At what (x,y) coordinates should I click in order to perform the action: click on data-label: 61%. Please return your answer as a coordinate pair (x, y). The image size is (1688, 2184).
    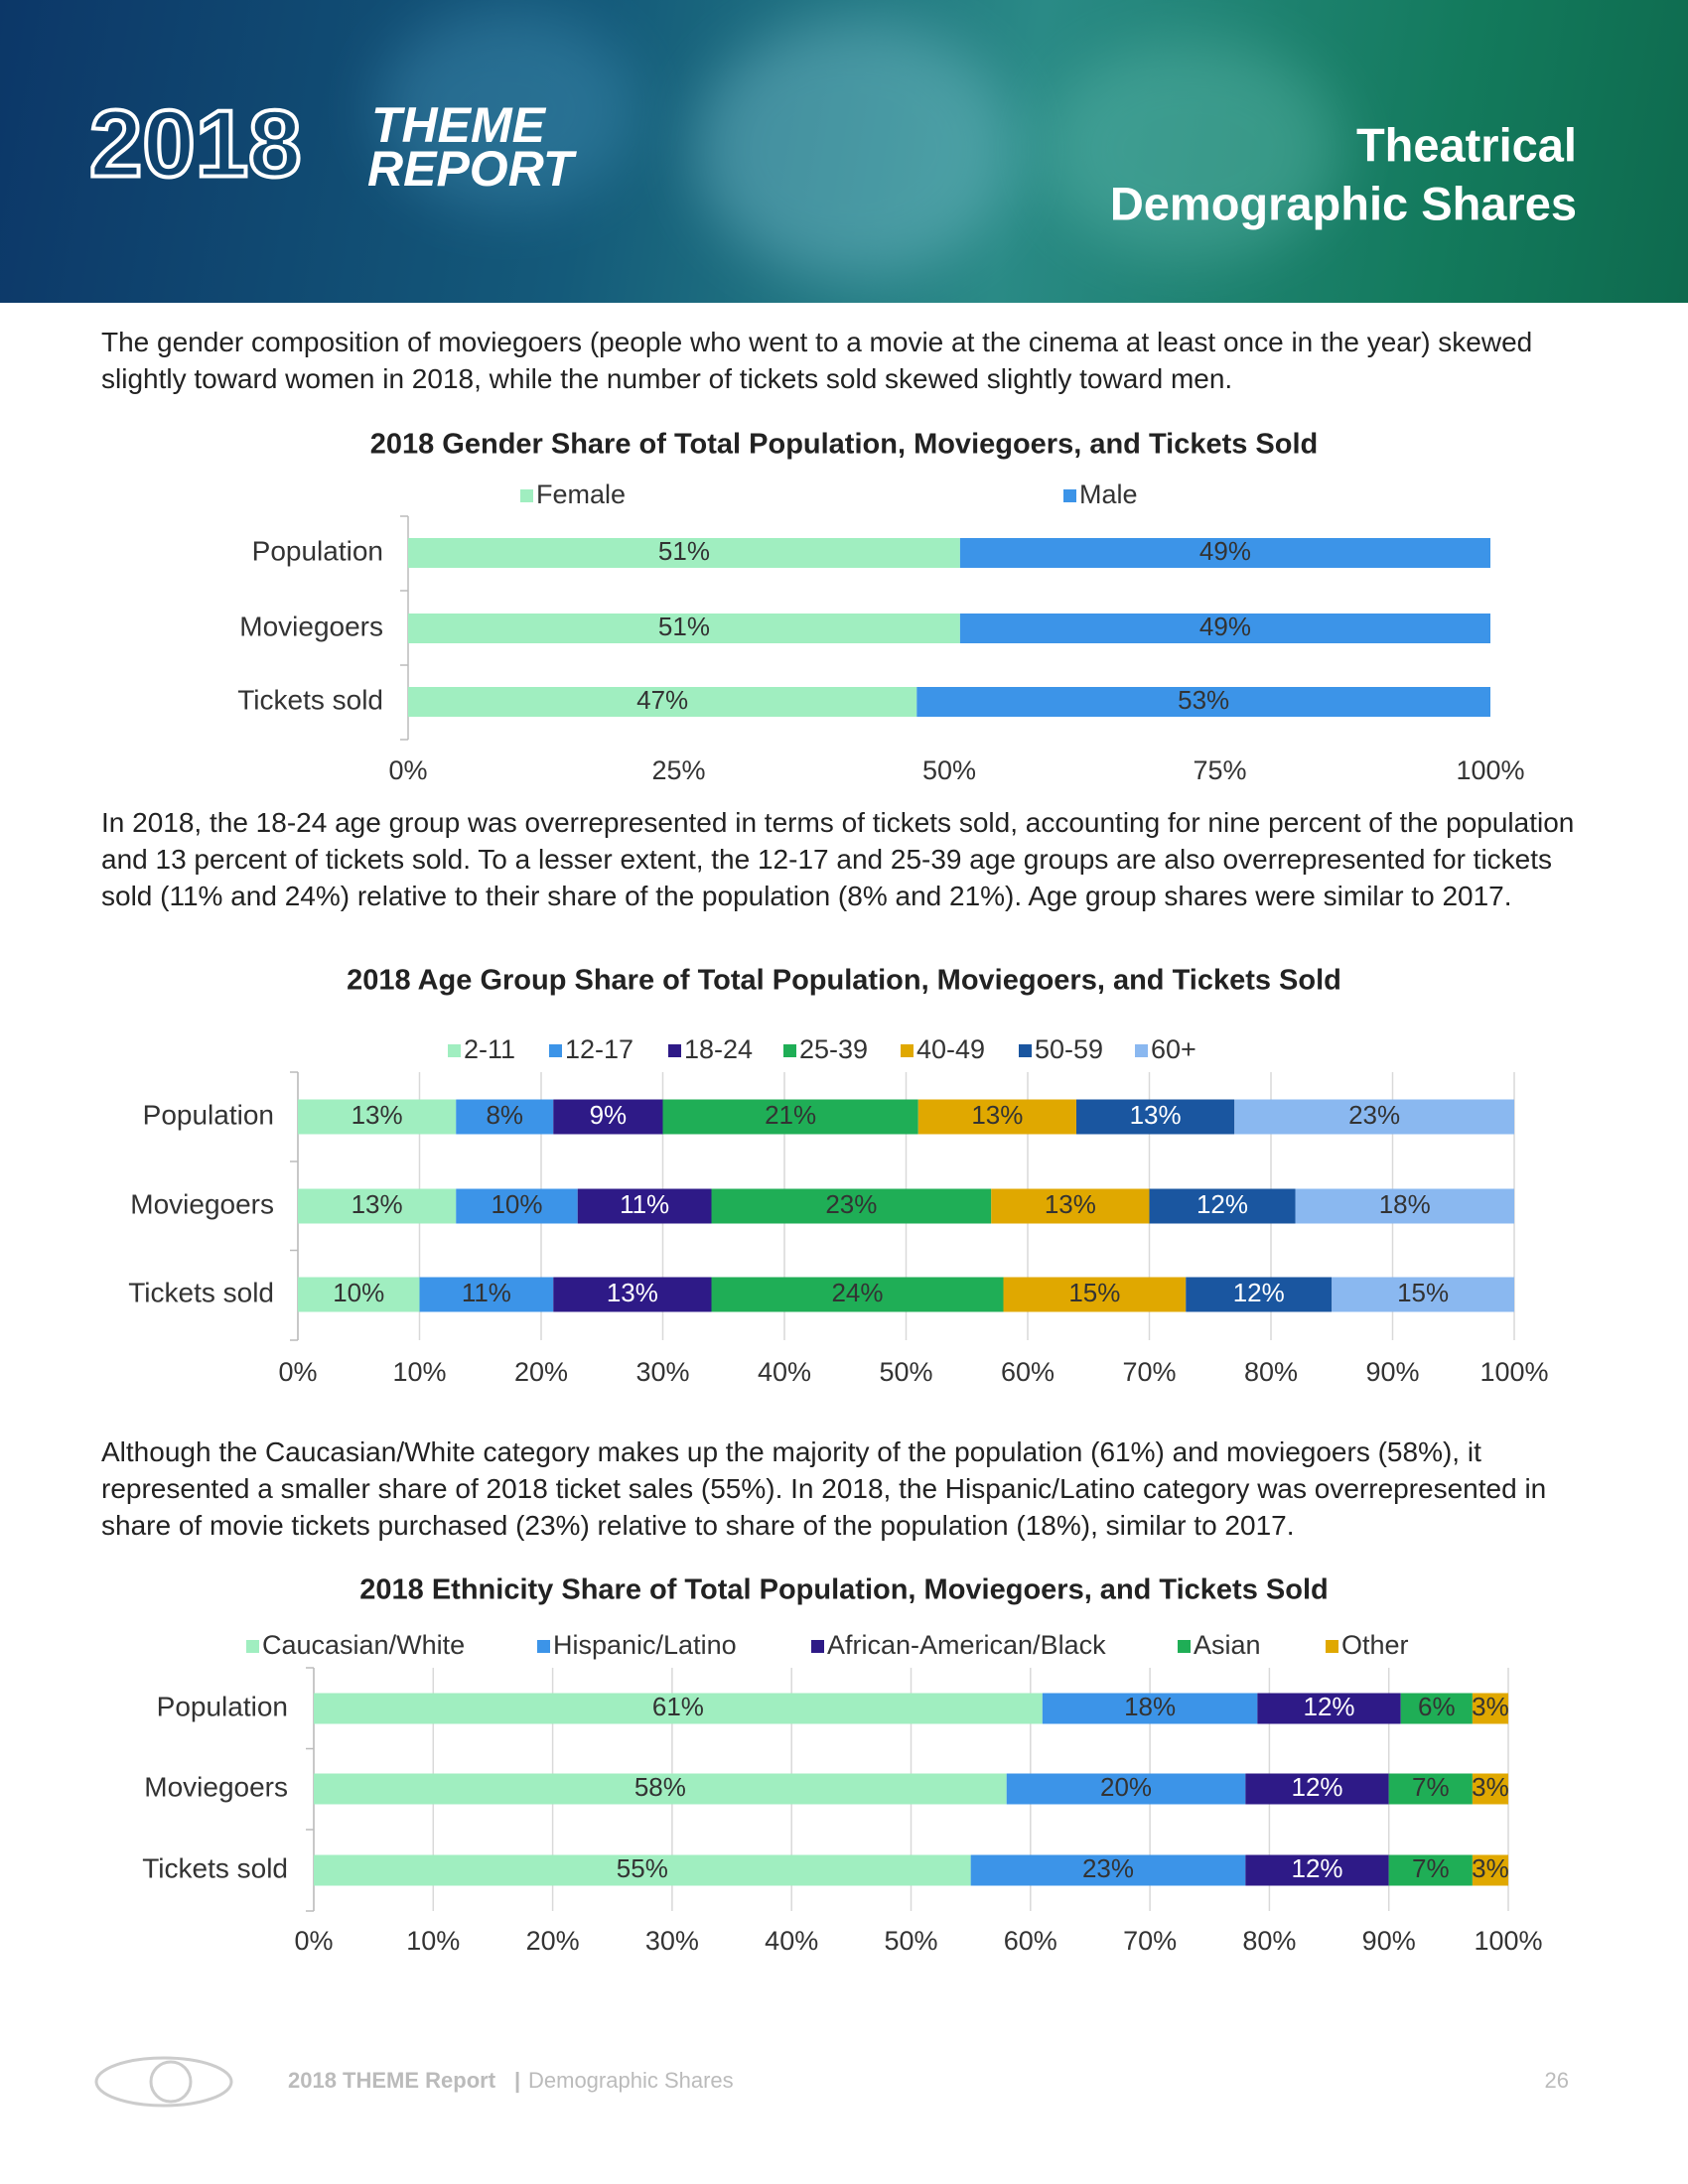
    Looking at the image, I should click on (678, 1706).